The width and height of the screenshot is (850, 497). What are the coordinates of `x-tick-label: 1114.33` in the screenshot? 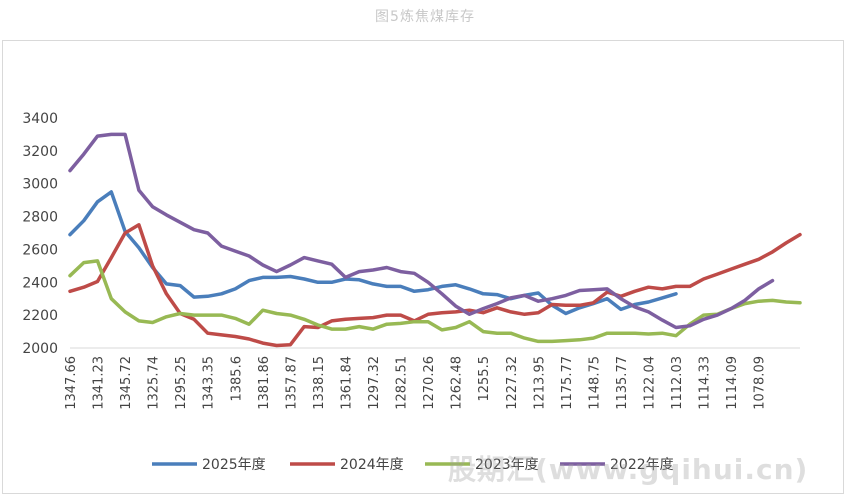 It's located at (705, 383).